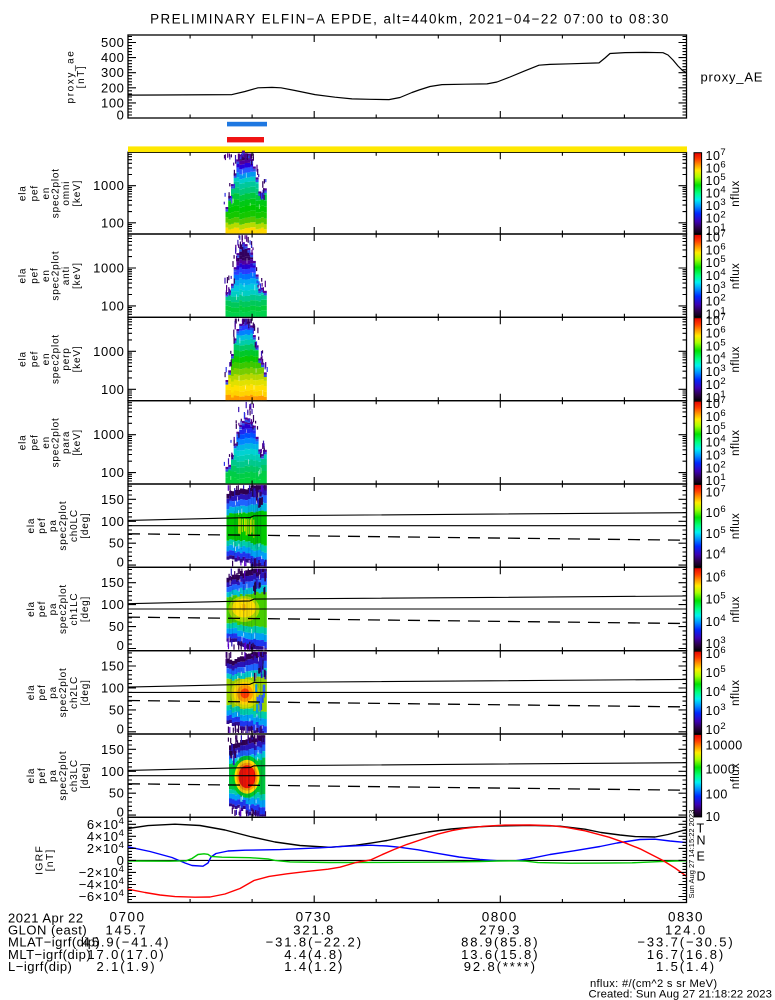 This screenshot has height=1000, width=775. What do you see at coordinates (686, 966) in the screenshot?
I see `svg-text: 1.5(1.4)` at bounding box center [686, 966].